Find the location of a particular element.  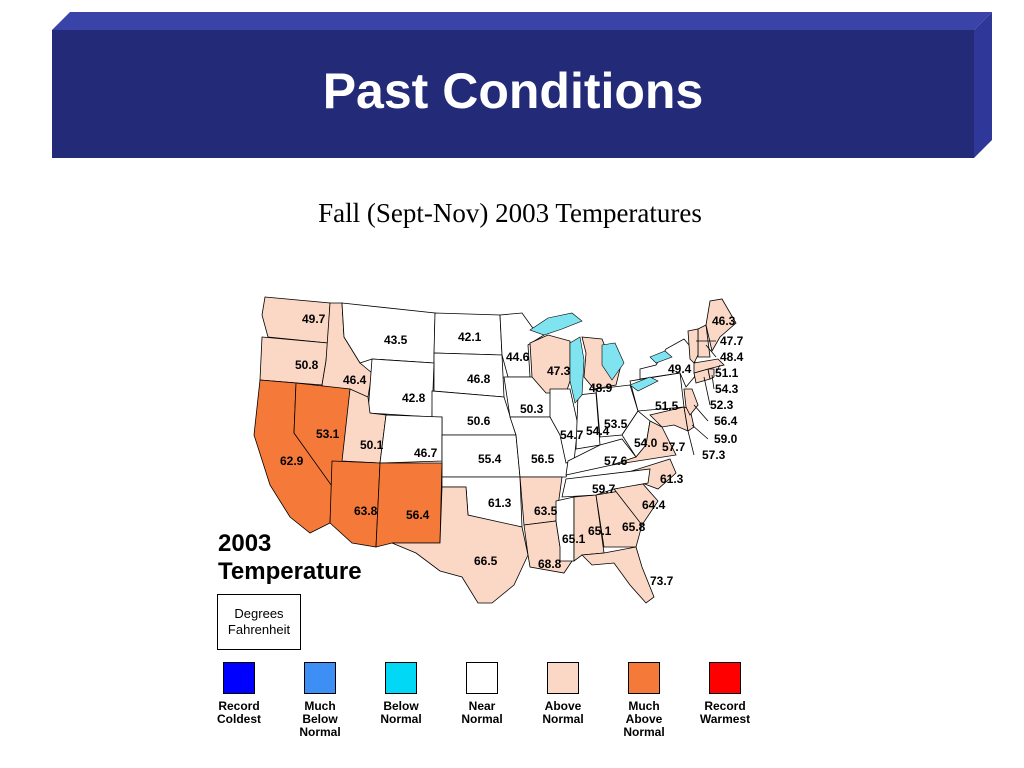

state-wy is located at coordinates (401, 388).